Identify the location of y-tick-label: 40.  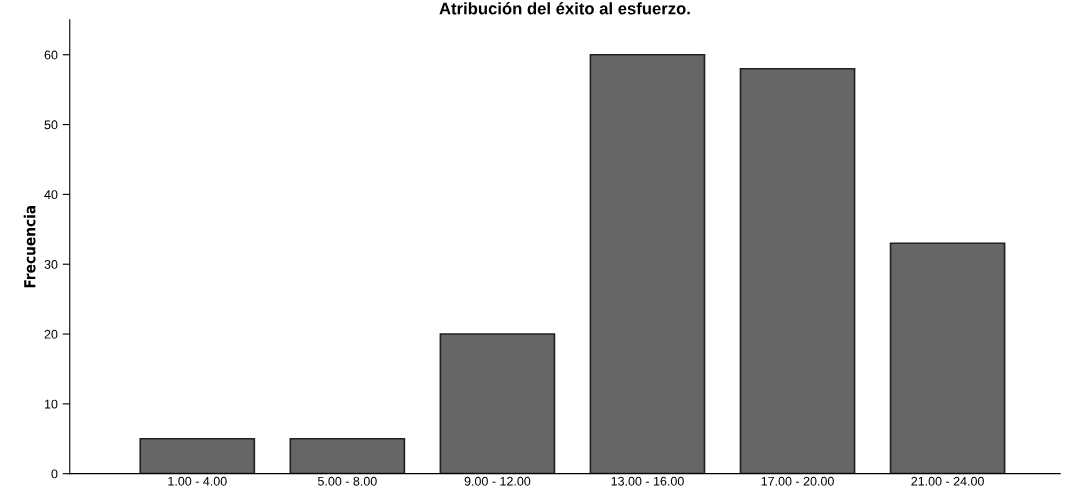
(51, 195).